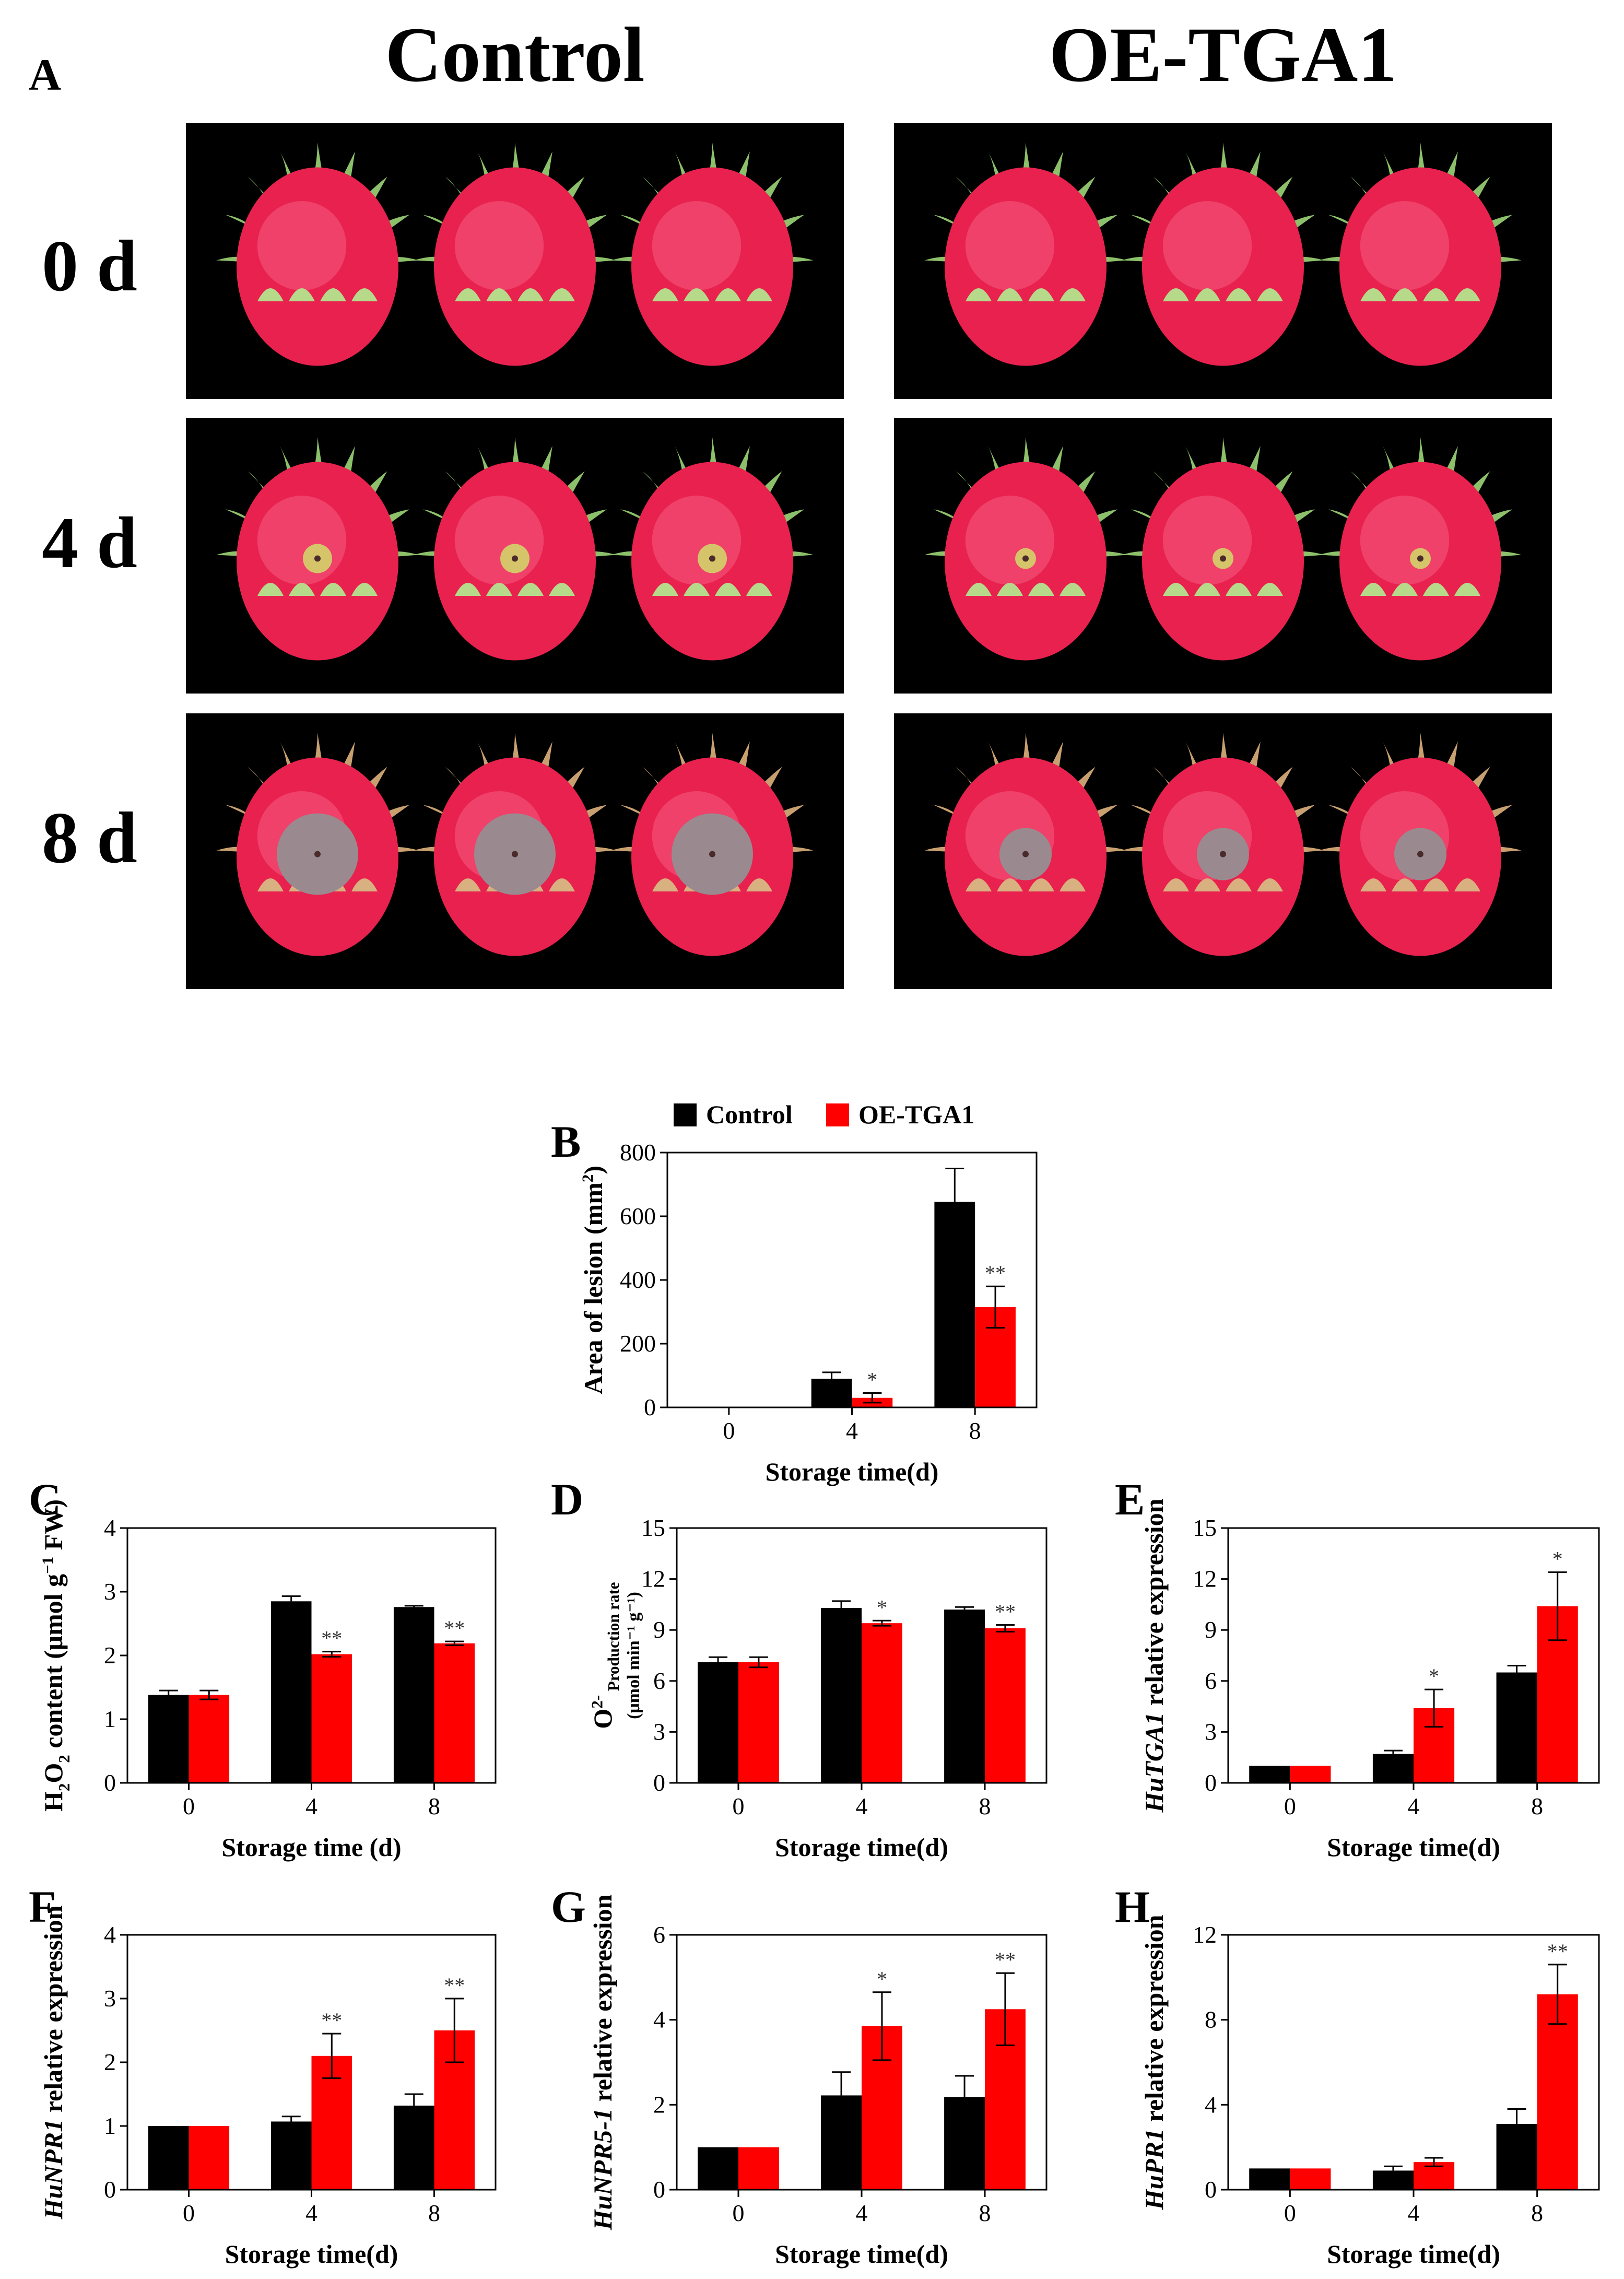  I want to click on label-fragment: 2, so click(64, 1759).